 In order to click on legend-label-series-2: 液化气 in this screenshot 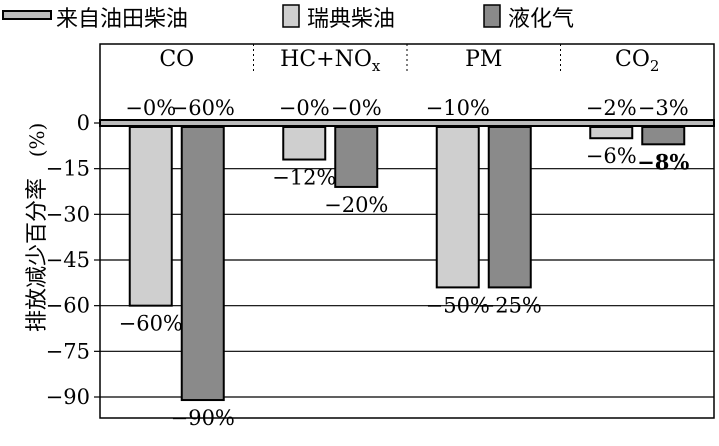, I will do `click(541, 19)`.